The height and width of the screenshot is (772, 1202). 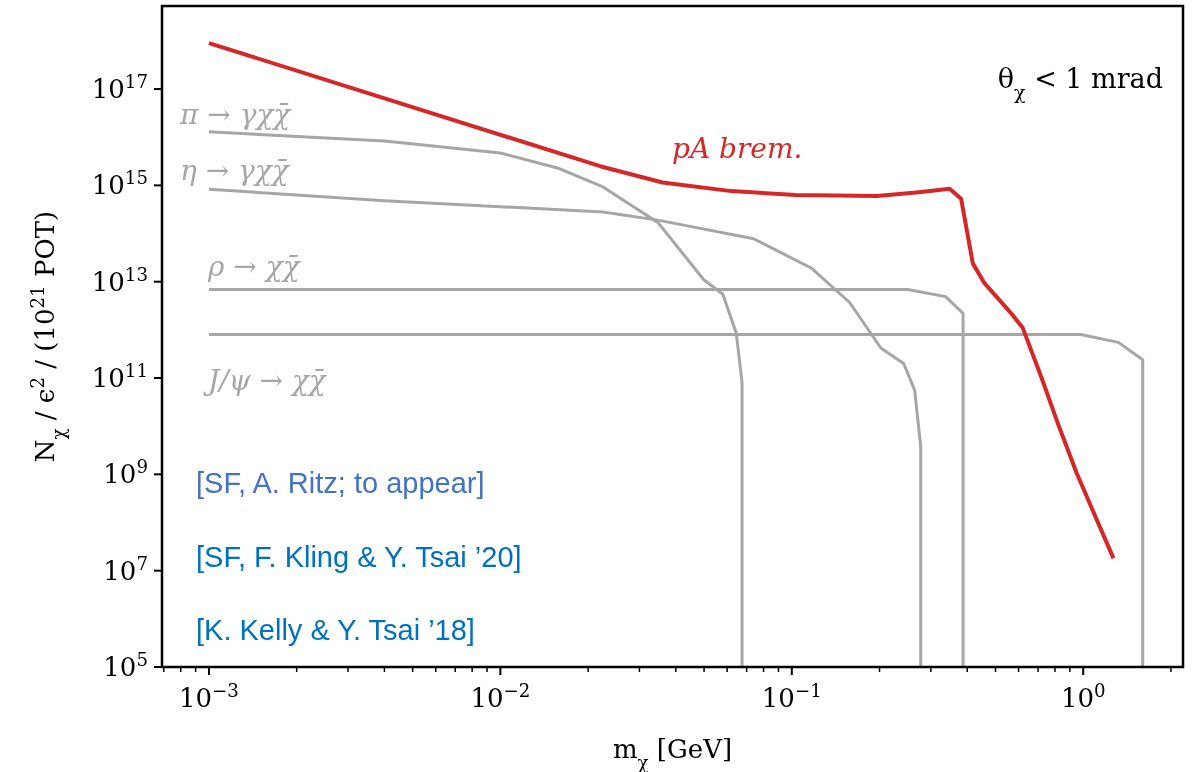 I want to click on annotation: [SF, A. Ritz; to appear], so click(x=340, y=483).